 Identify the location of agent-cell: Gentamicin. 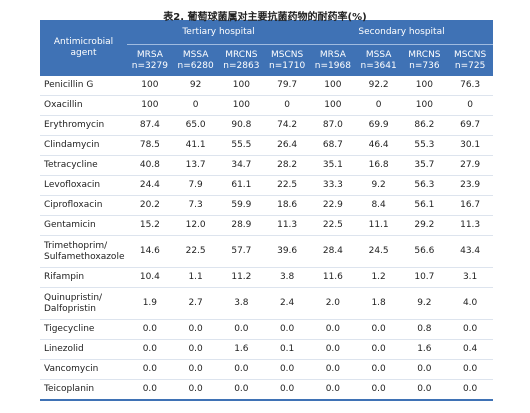
(83, 225).